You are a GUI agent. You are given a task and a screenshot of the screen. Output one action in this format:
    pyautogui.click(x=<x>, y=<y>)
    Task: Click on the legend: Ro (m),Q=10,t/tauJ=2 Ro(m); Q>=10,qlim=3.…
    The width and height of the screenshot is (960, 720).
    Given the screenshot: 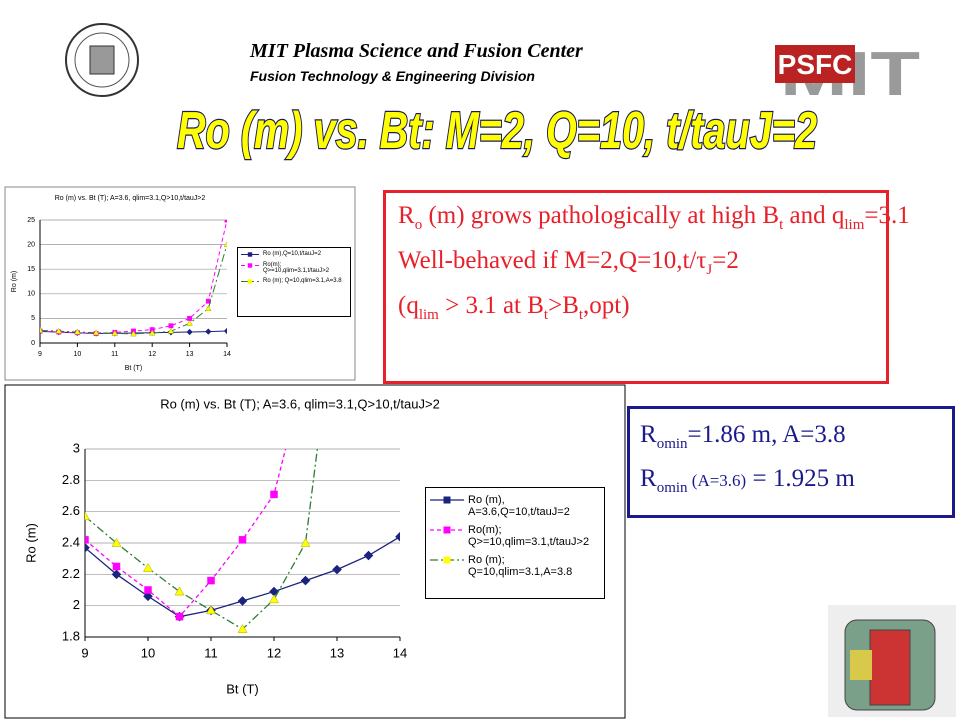 What is the action you would take?
    pyautogui.click(x=294, y=282)
    